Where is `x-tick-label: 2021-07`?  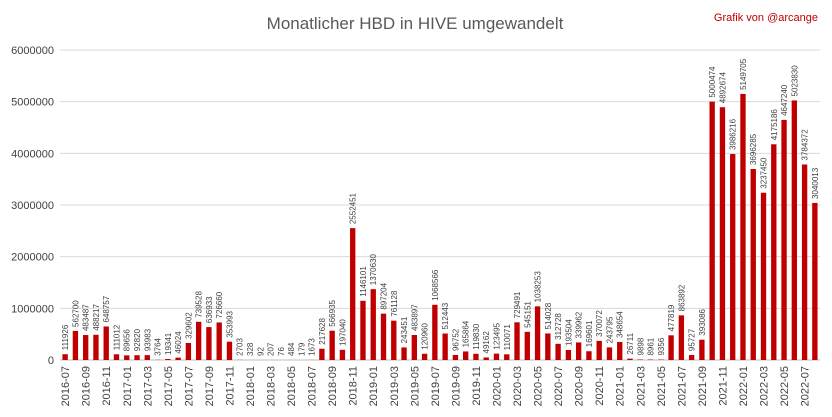
x-tick-label: 2021-07 is located at coordinates (682, 386).